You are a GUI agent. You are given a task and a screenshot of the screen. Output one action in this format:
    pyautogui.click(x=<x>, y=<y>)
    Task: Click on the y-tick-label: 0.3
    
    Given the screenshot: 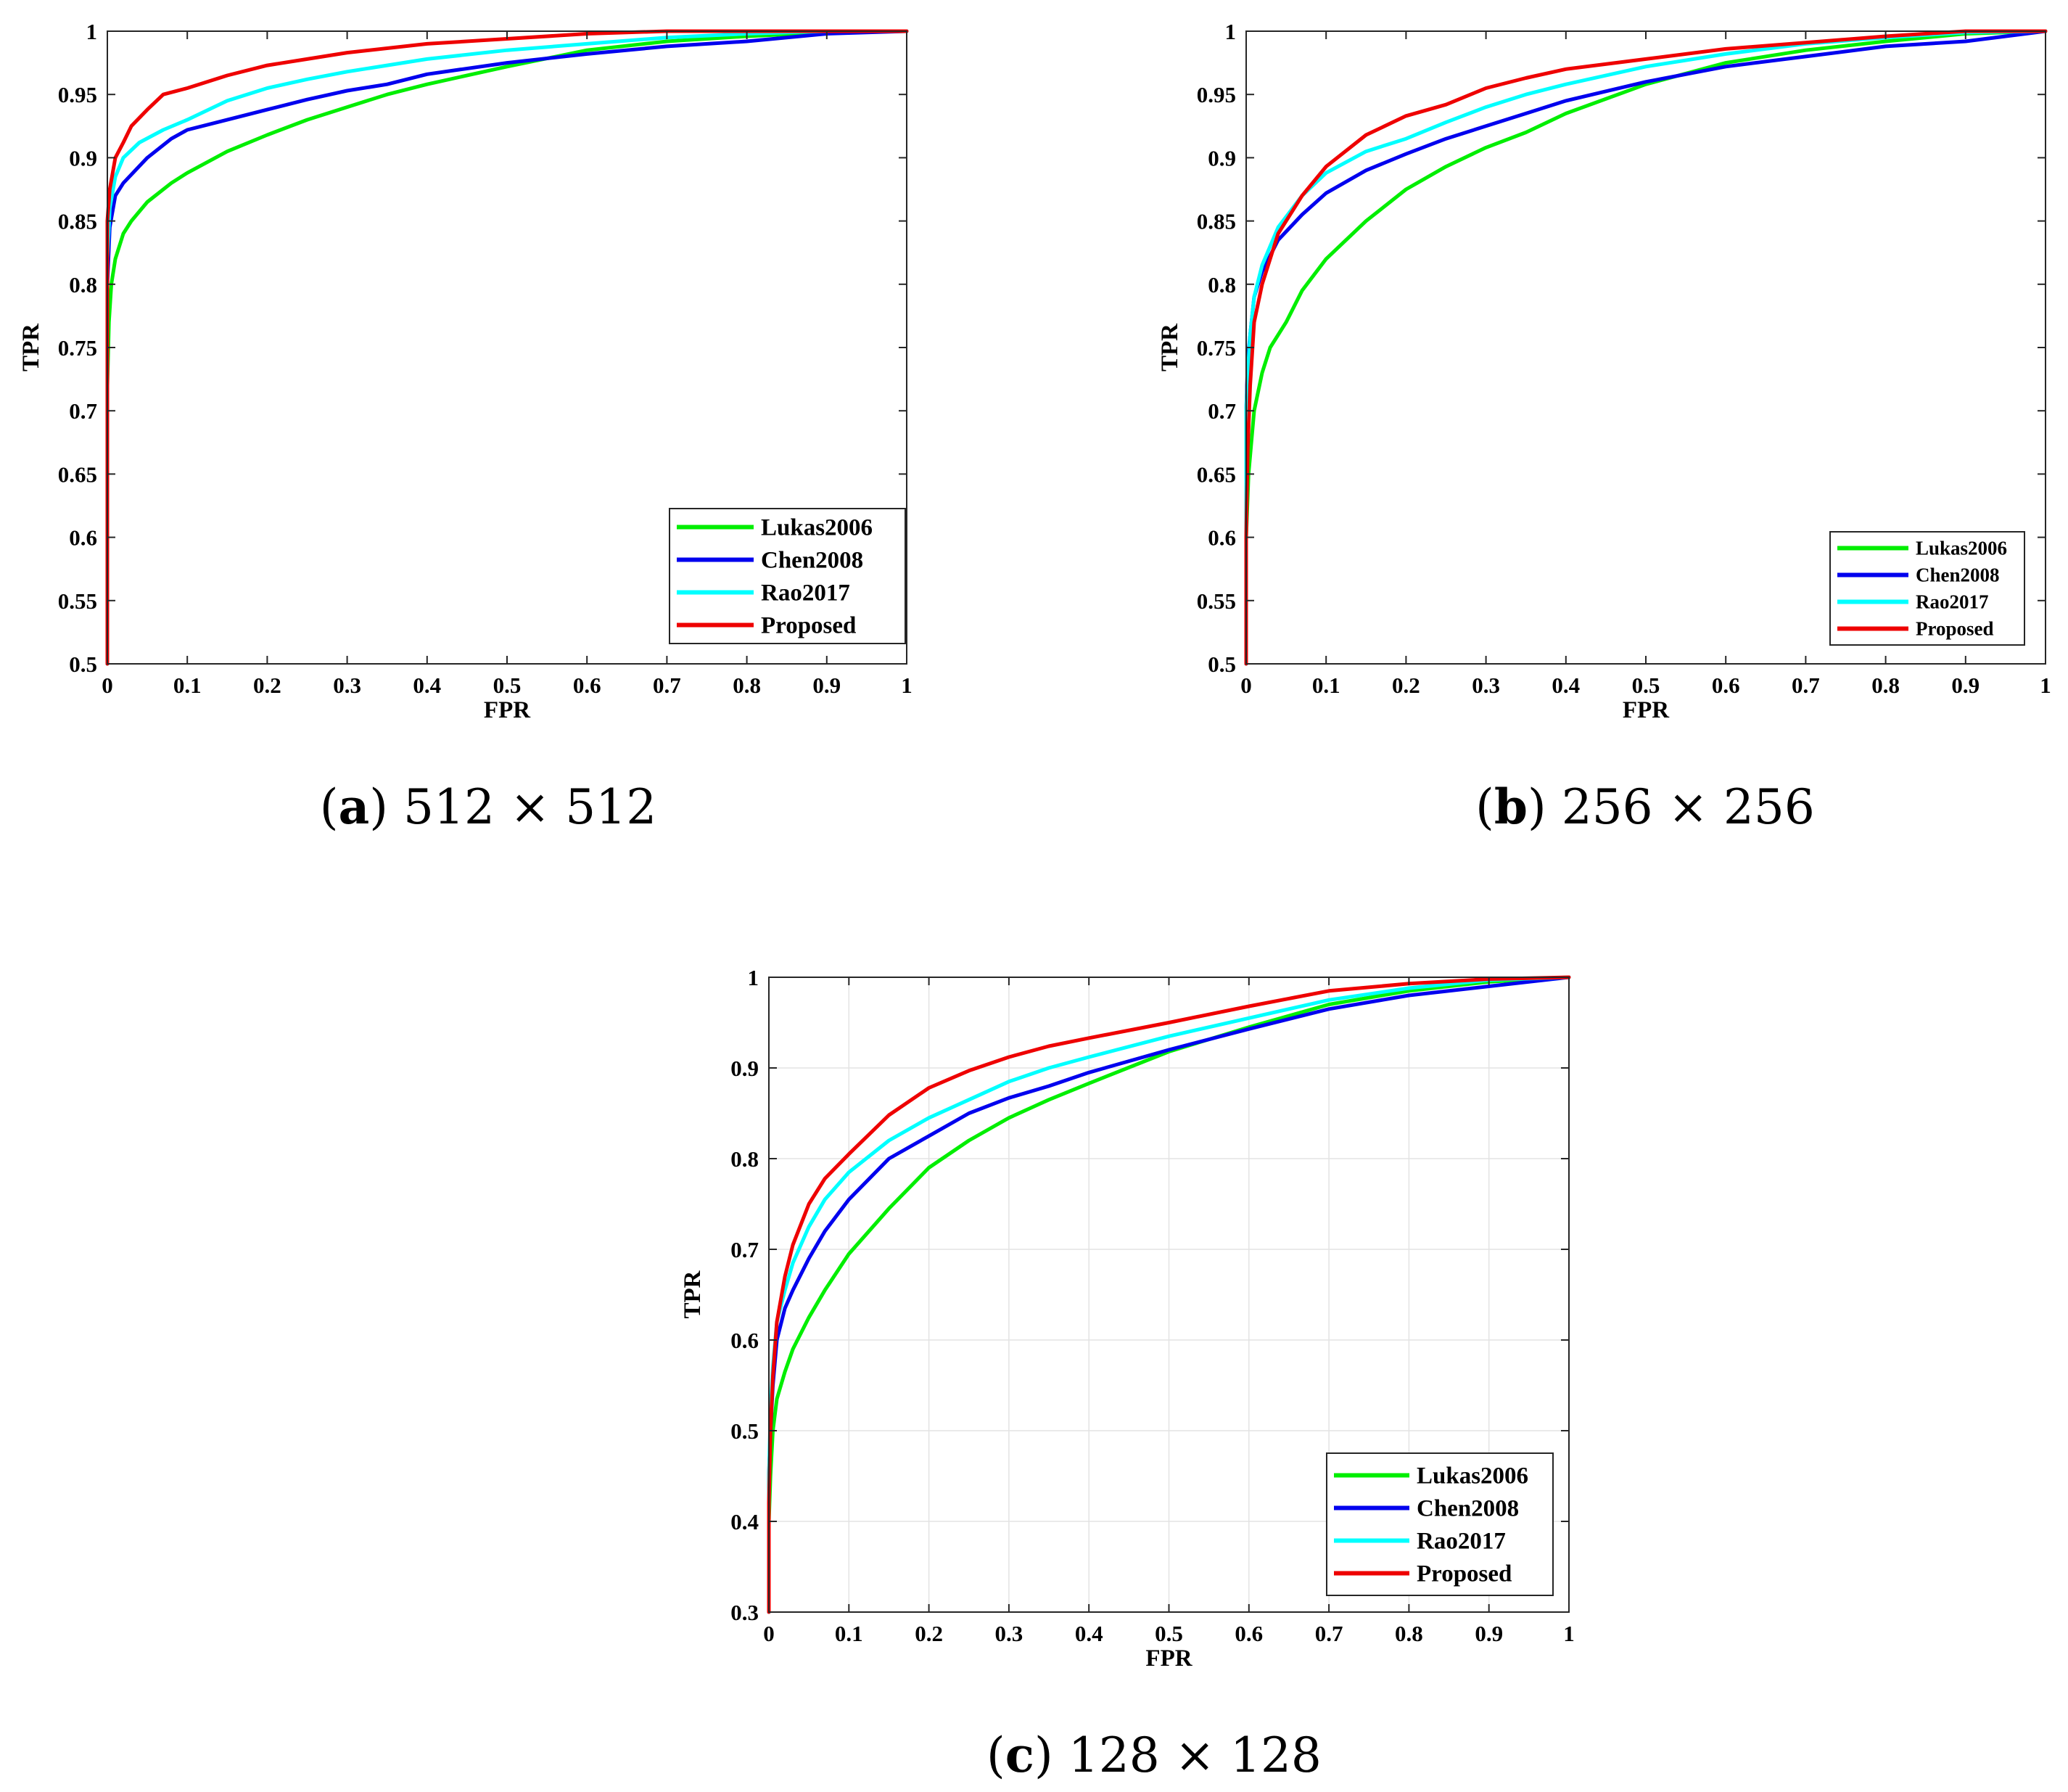 What is the action you would take?
    pyautogui.click(x=744, y=1612)
    